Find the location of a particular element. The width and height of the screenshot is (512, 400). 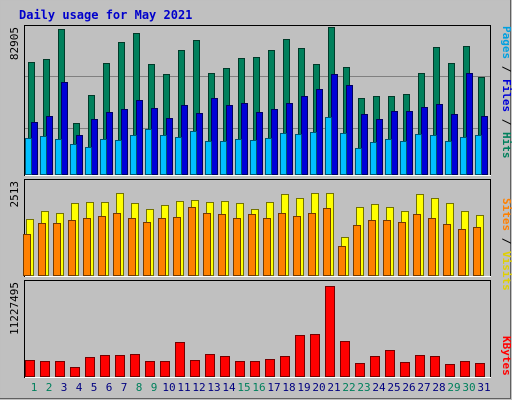

x-tick-label: 5 is located at coordinates (94, 387).